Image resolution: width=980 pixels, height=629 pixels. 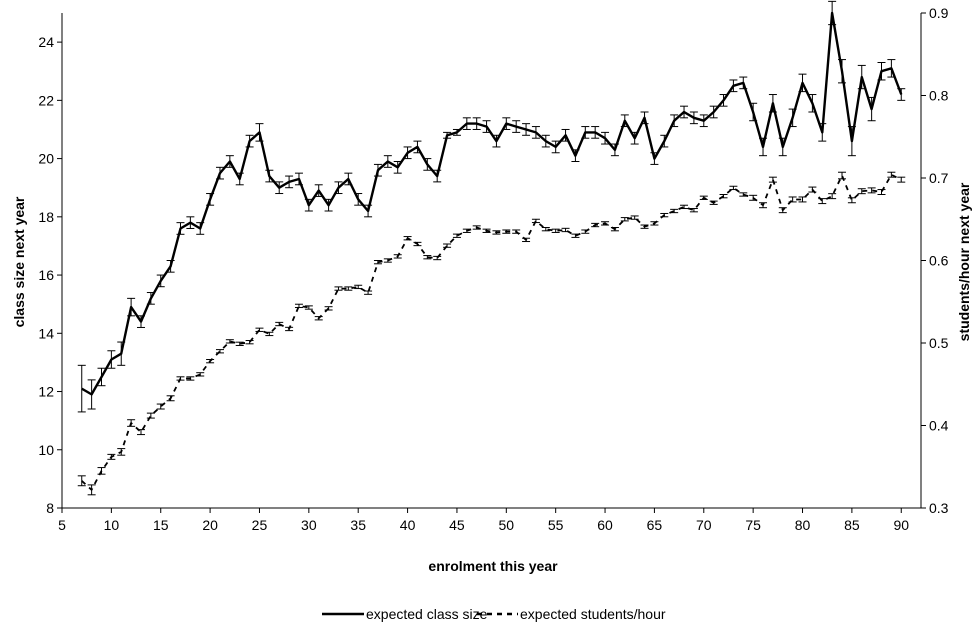 I want to click on x-tick-label: 45, so click(x=457, y=525).